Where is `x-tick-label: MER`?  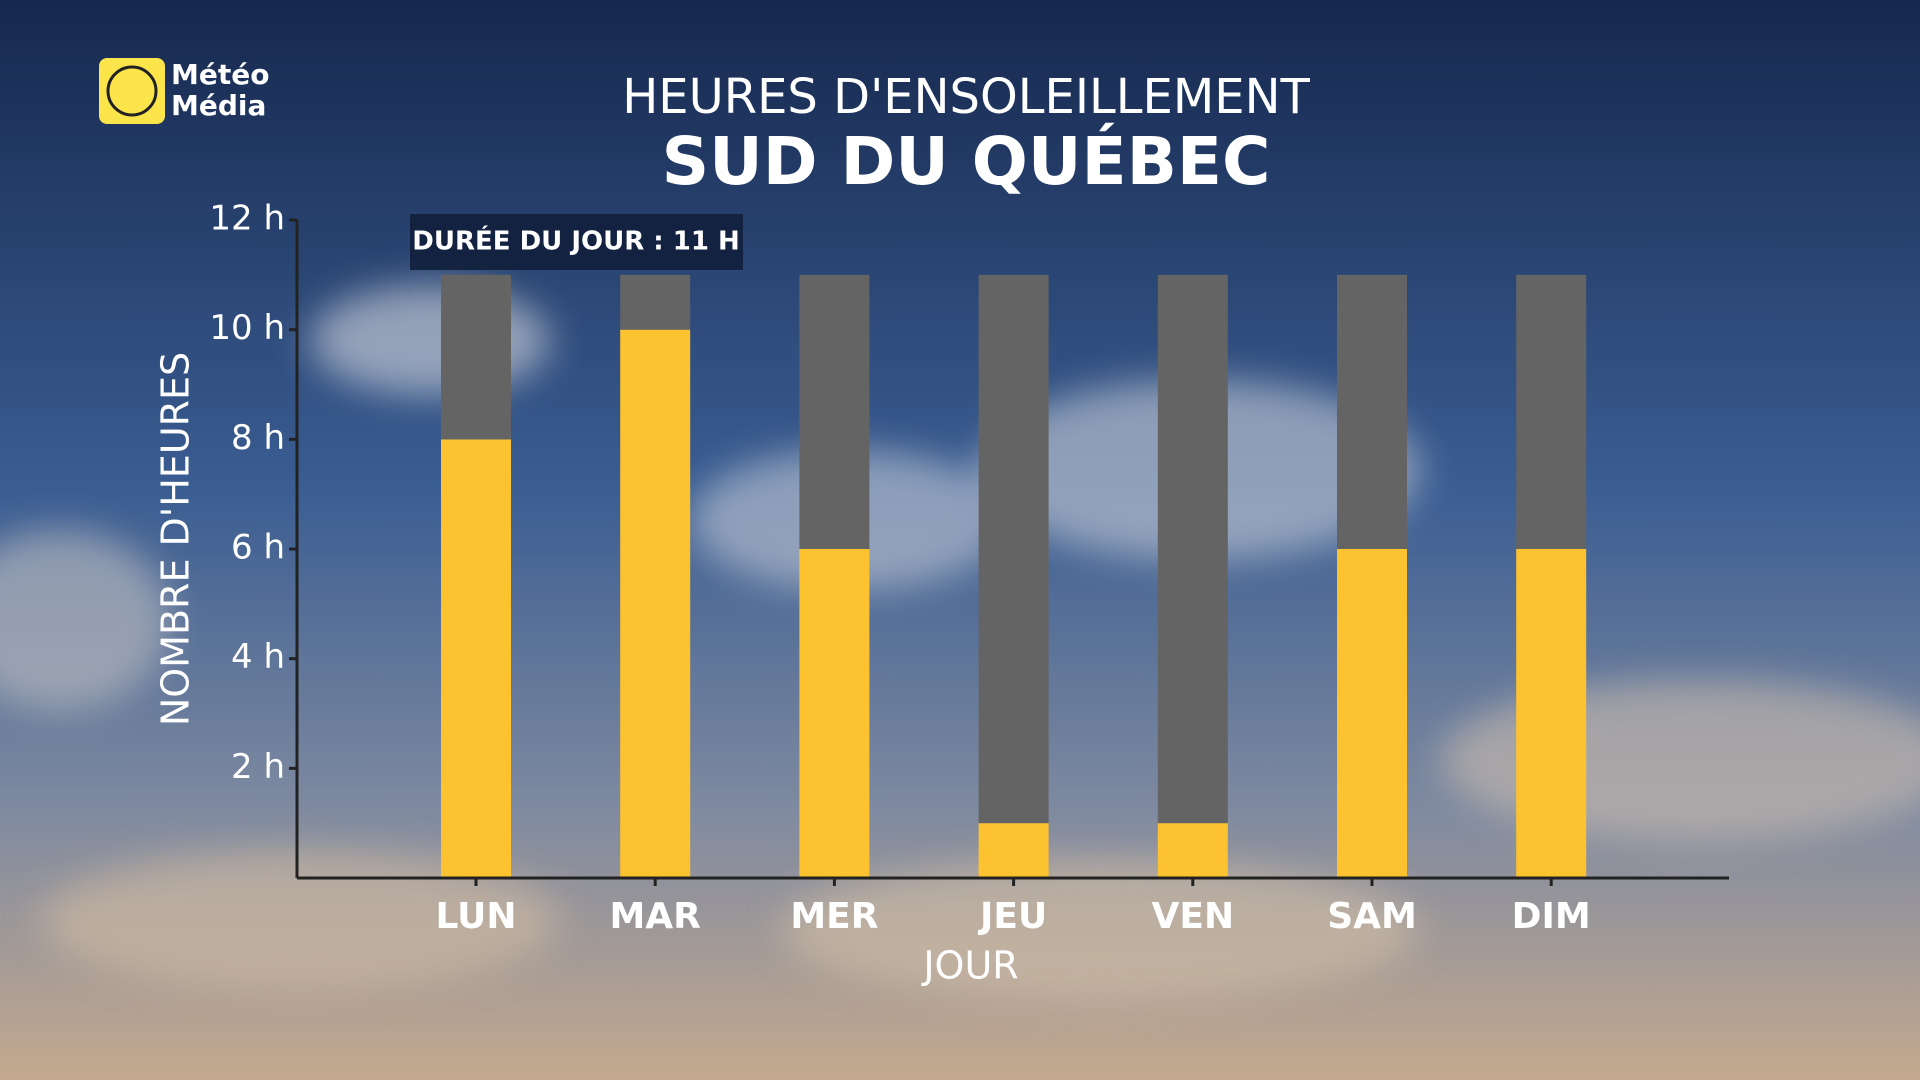 x-tick-label: MER is located at coordinates (834, 916).